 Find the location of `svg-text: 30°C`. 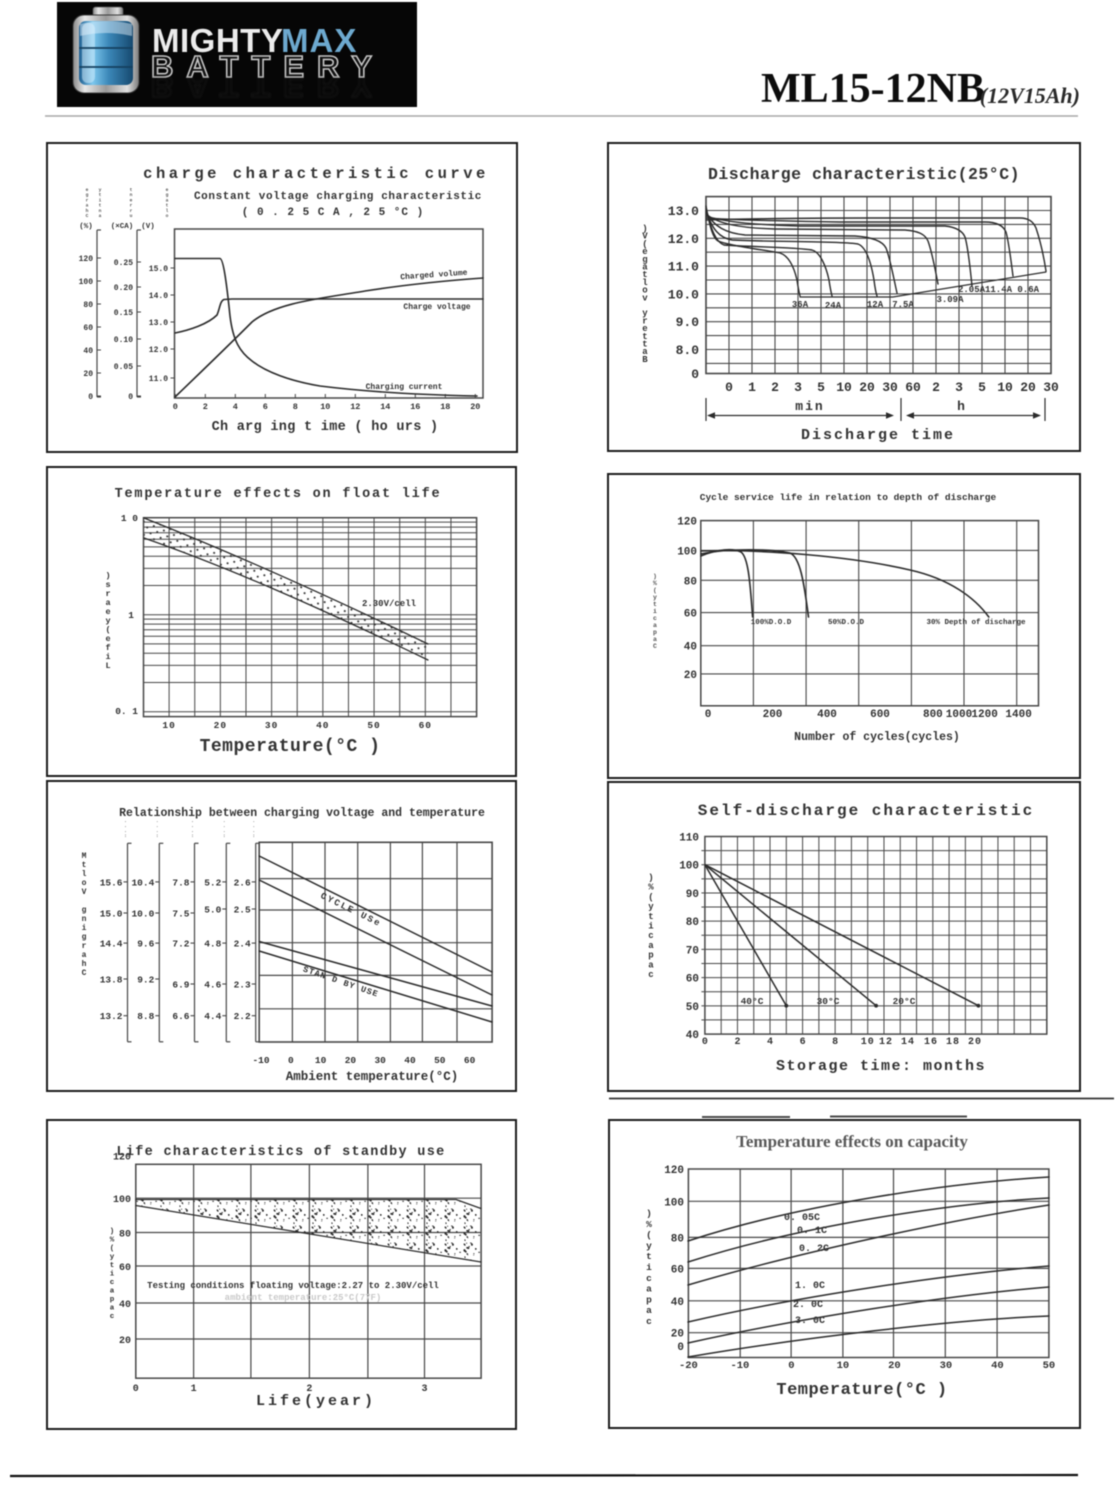

svg-text: 30°C is located at coordinates (828, 1001).